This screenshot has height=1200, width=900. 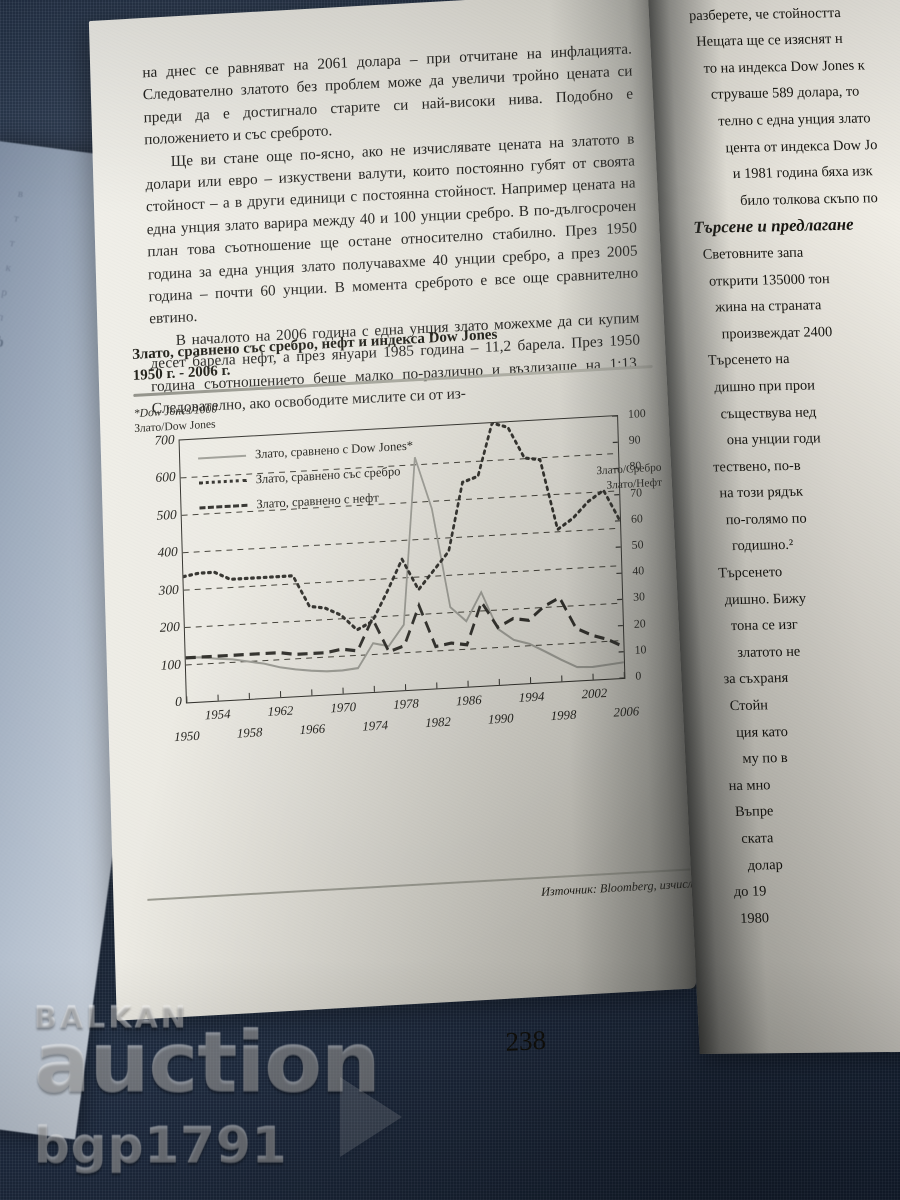 I want to click on y-tick-left-600: 600, so click(x=165, y=477).